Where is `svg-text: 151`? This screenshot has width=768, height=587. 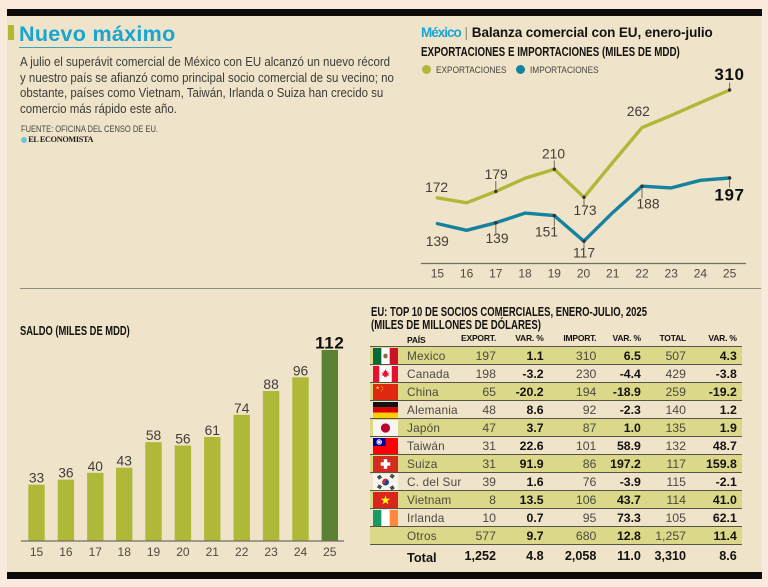
svg-text: 151 is located at coordinates (546, 231).